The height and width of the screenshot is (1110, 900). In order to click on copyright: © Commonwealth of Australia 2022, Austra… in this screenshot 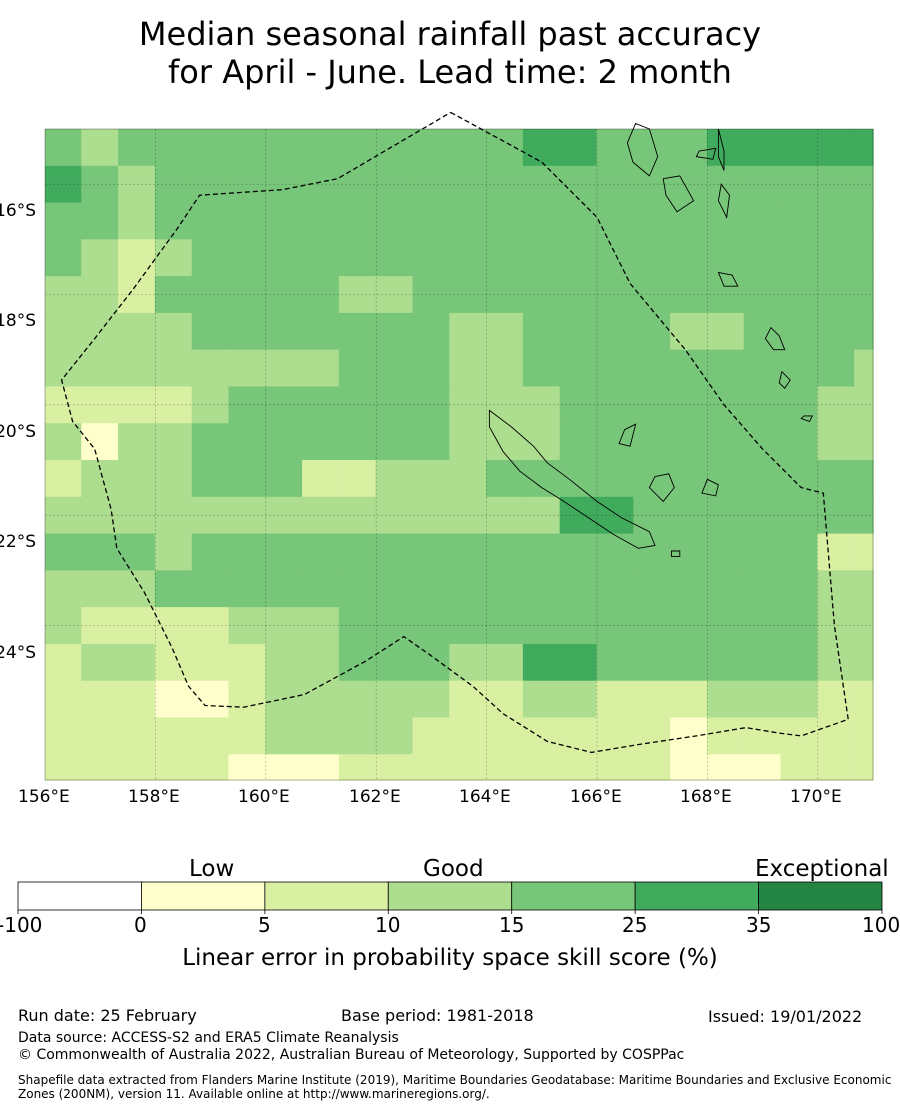, I will do `click(351, 1055)`.